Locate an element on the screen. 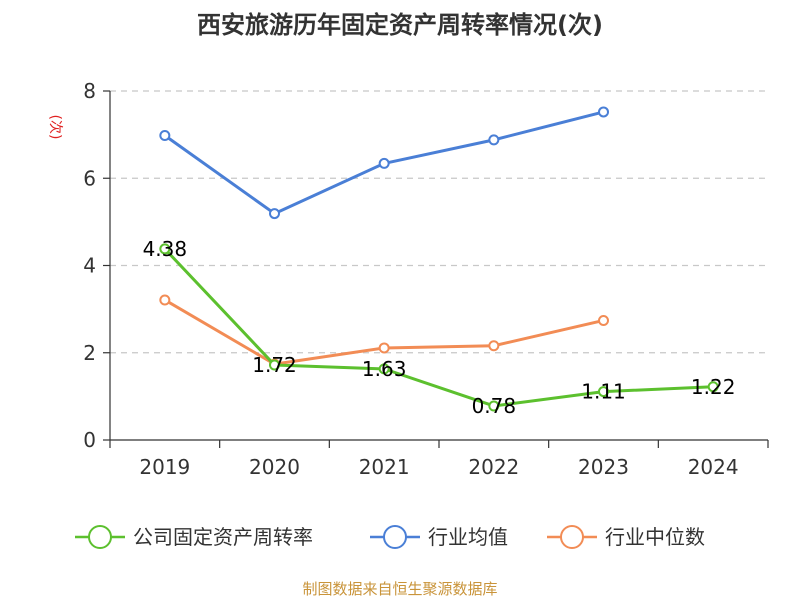 This screenshot has width=800, height=600. x-tick-label: 2021 is located at coordinates (384, 467).